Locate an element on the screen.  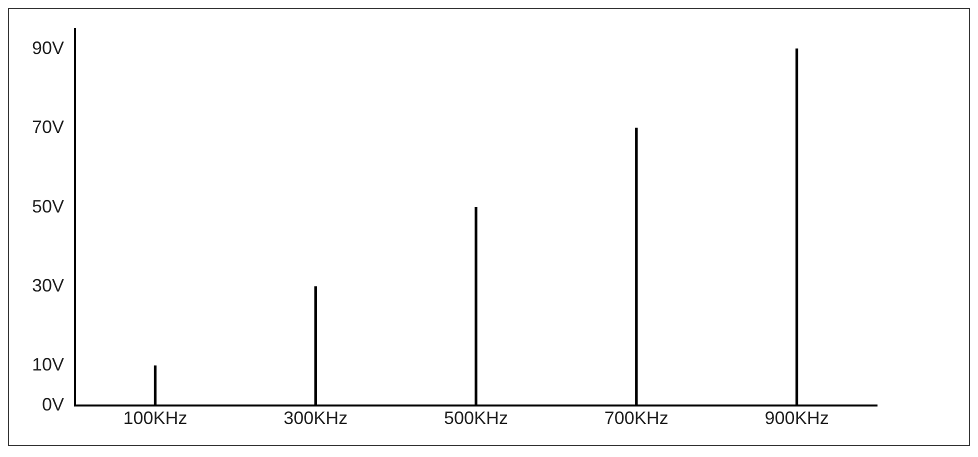
y-tick-label: 0V is located at coordinates (53, 404).